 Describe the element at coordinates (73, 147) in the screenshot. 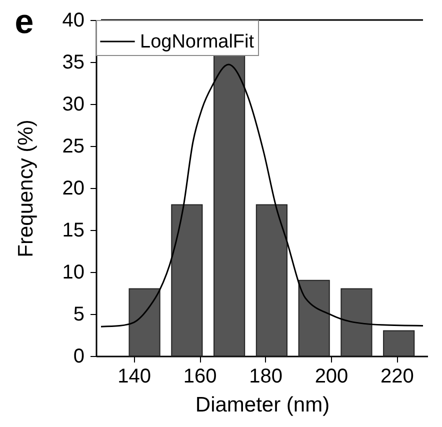

I see `y-tick-label: 25` at that location.